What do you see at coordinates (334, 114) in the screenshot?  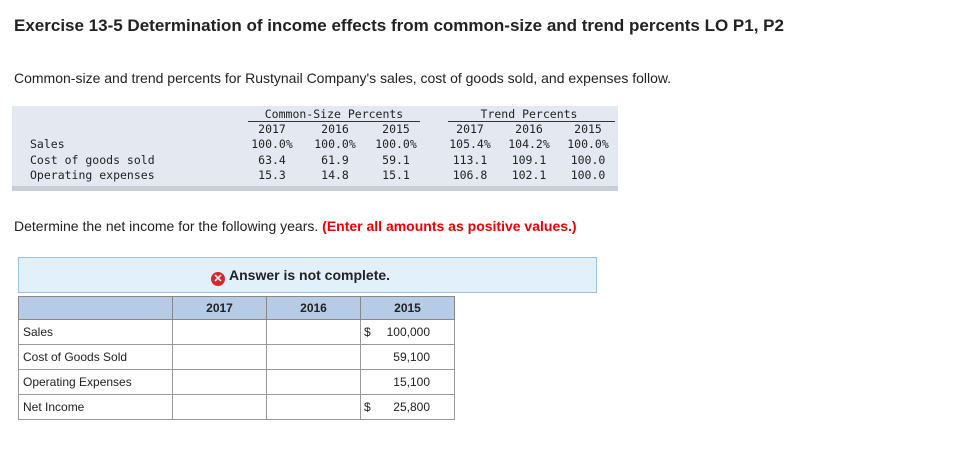 I see `group-header: Common-Size Percents` at bounding box center [334, 114].